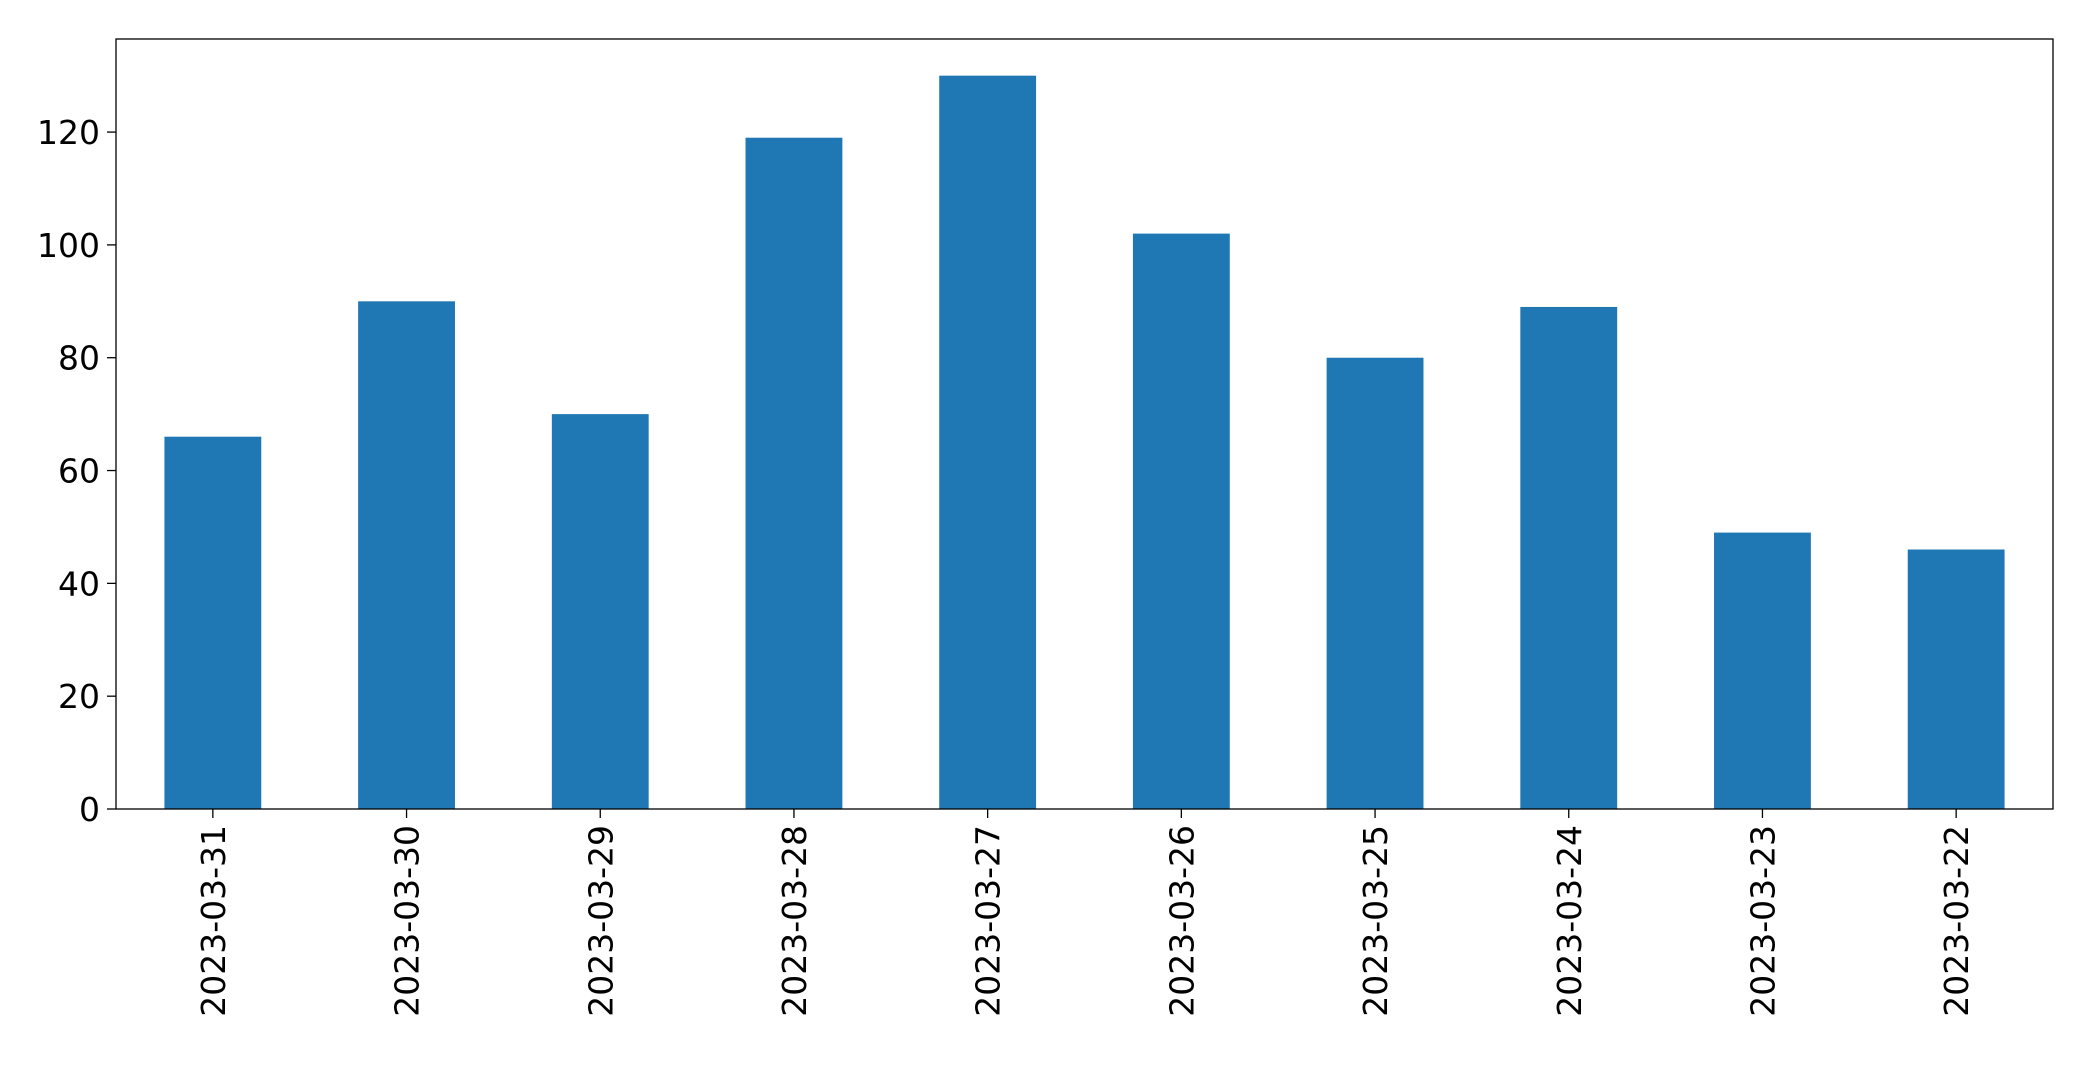 The width and height of the screenshot is (2093, 1065). What do you see at coordinates (1956, 921) in the screenshot?
I see `x-tick-label: 2023-03-22` at bounding box center [1956, 921].